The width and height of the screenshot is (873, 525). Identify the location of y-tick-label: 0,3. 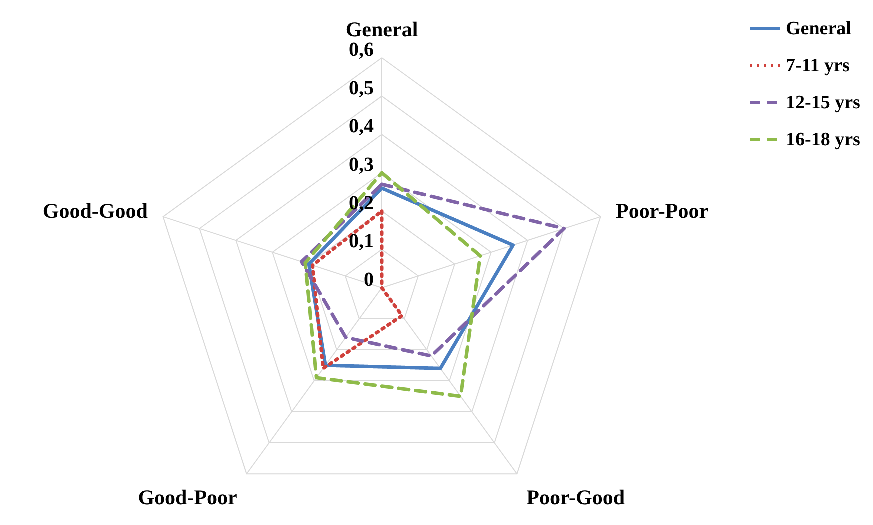
(361, 165).